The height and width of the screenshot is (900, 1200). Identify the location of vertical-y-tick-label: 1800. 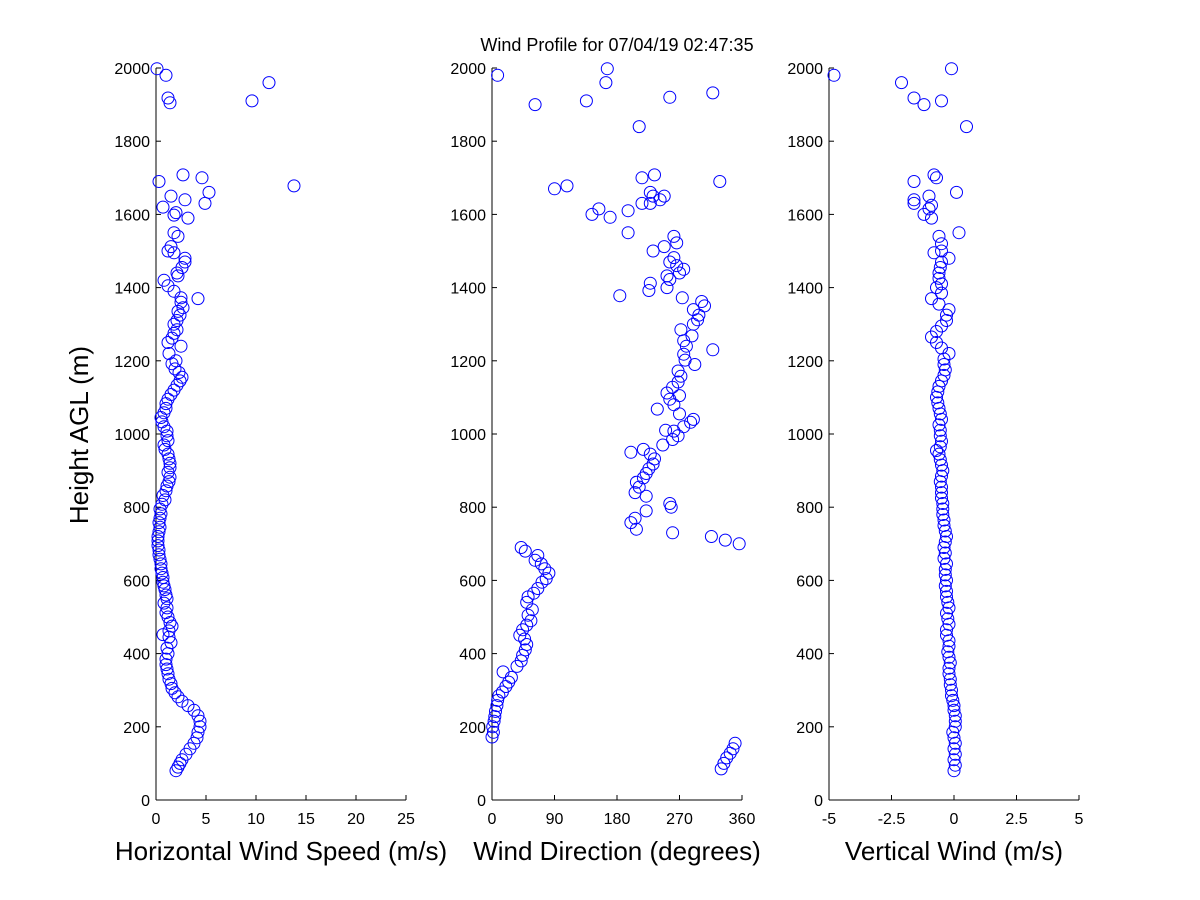
(805, 142).